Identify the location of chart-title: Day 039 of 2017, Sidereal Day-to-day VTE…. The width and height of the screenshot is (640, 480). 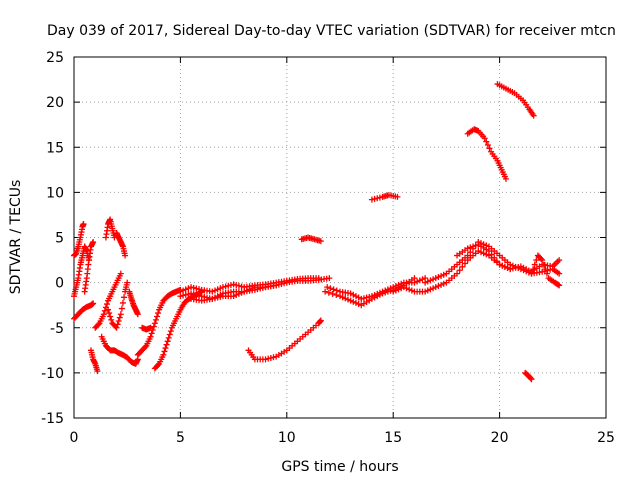
(331, 31).